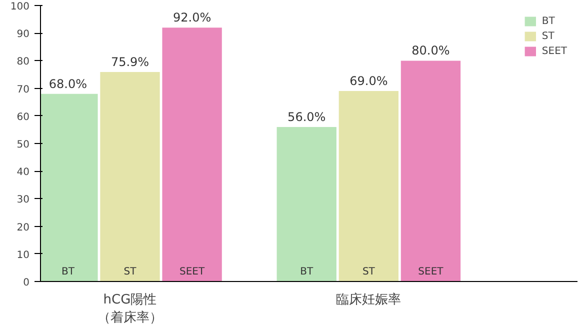 This screenshot has width=582, height=331. What do you see at coordinates (369, 81) in the screenshot?
I see `data-label: 69.0%` at bounding box center [369, 81].